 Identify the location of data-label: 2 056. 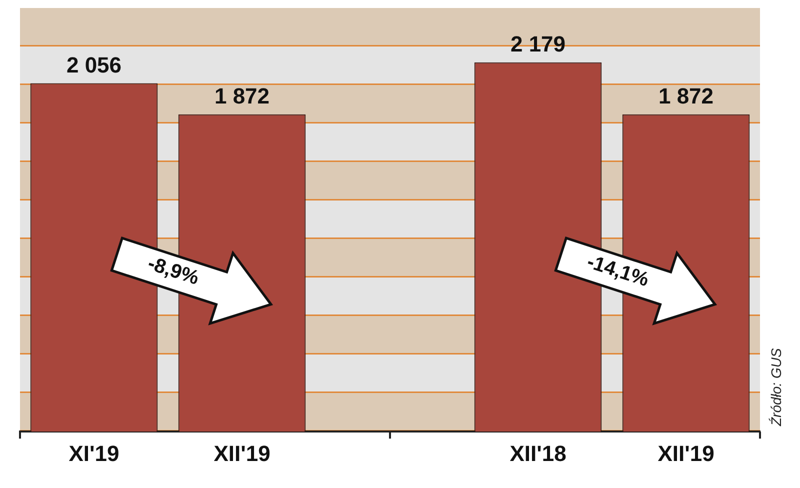
(94, 65).